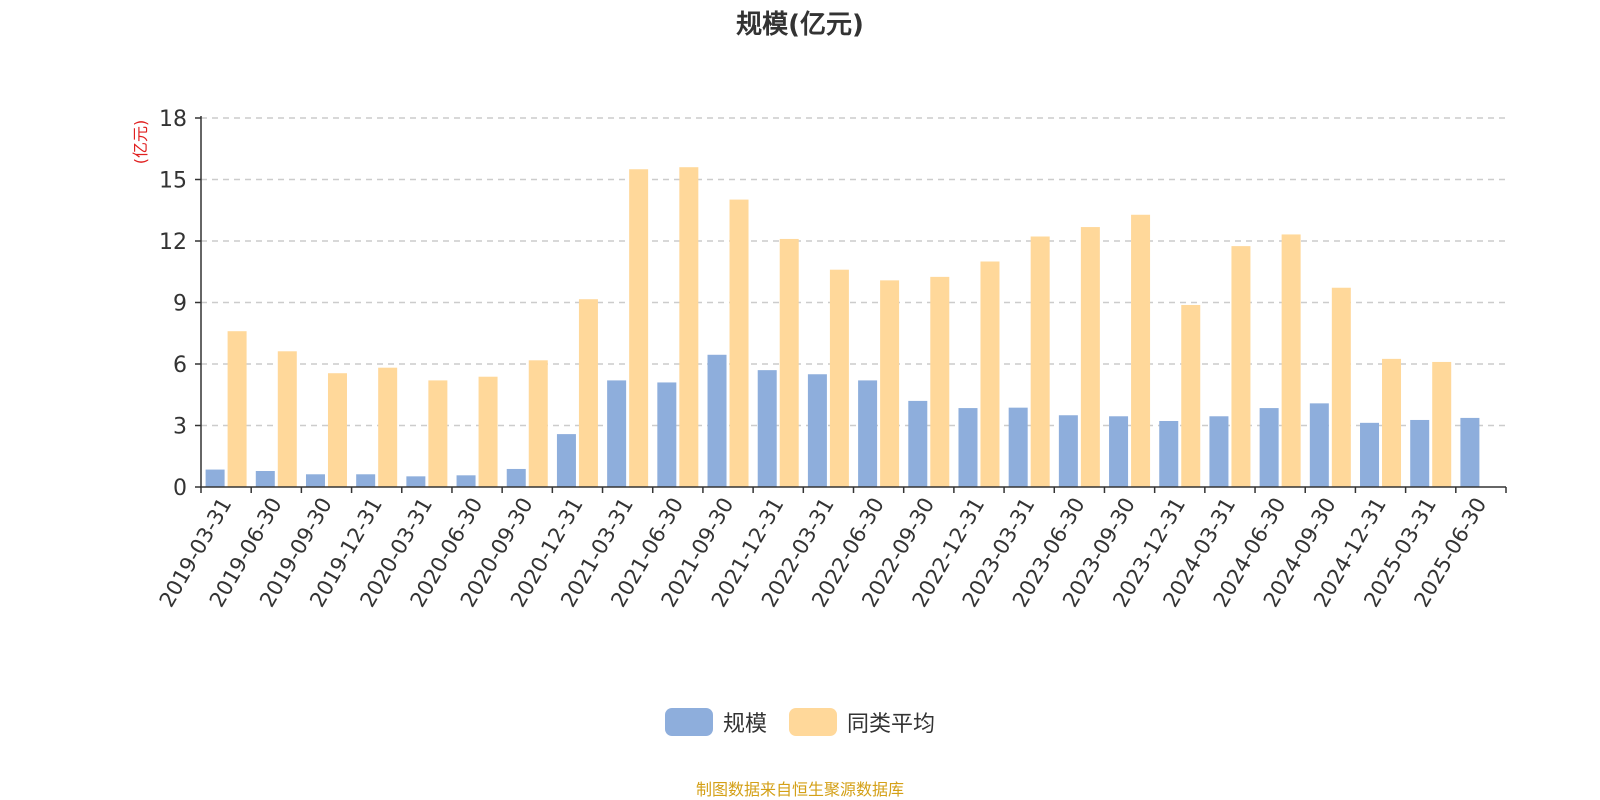 Image resolution: width=1600 pixels, height=800 pixels. Describe the element at coordinates (173, 119) in the screenshot. I see `y-tick-label: 18` at that location.